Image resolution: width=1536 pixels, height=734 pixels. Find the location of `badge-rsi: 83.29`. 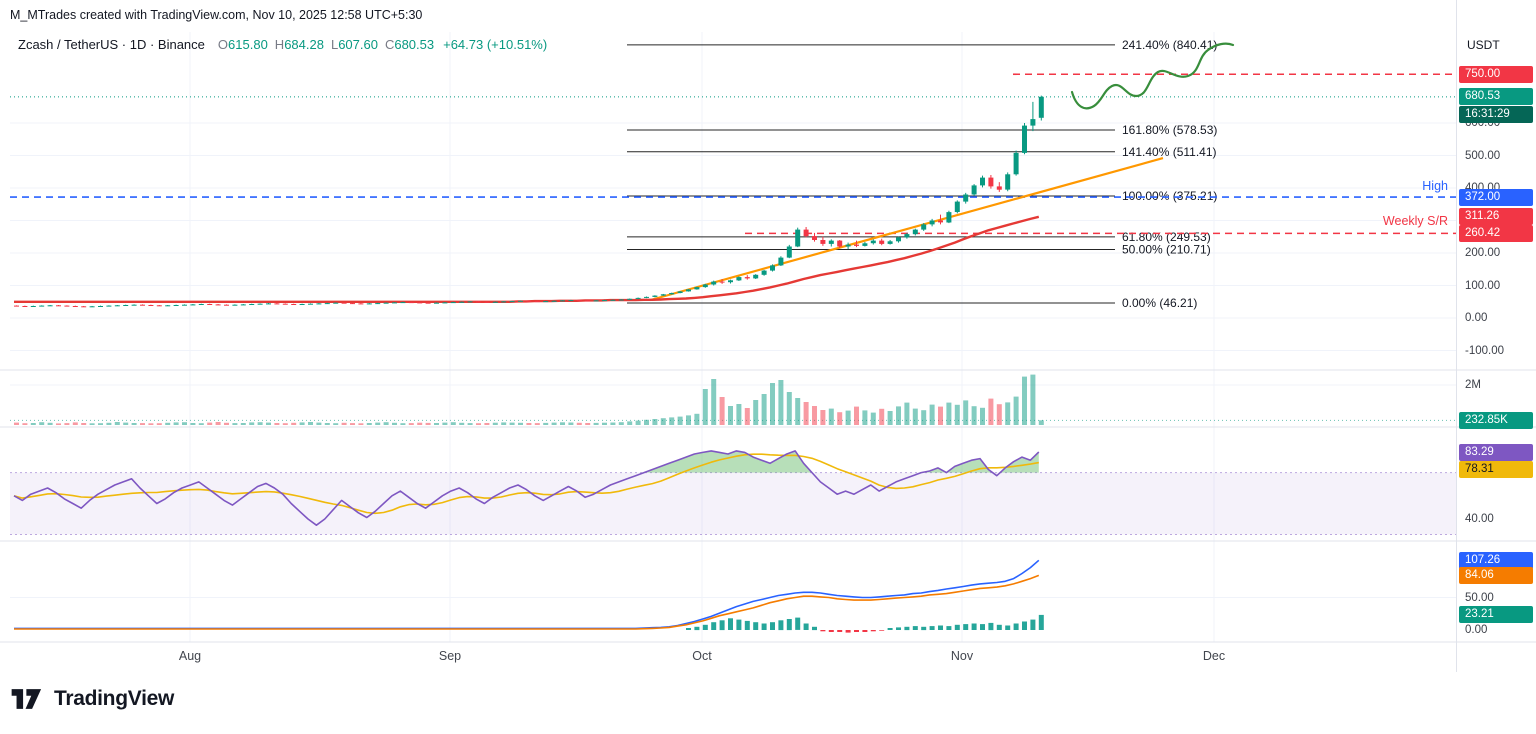

badge-rsi: 83.29 is located at coordinates (1496, 452).